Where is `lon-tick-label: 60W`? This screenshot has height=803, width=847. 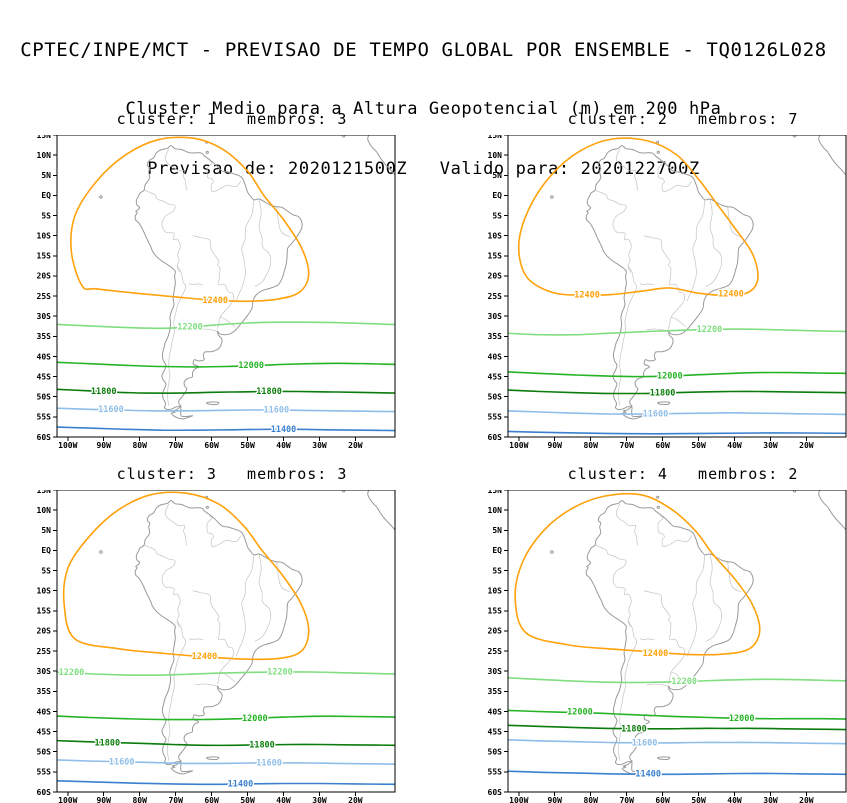 lon-tick-label: 60W is located at coordinates (211, 799).